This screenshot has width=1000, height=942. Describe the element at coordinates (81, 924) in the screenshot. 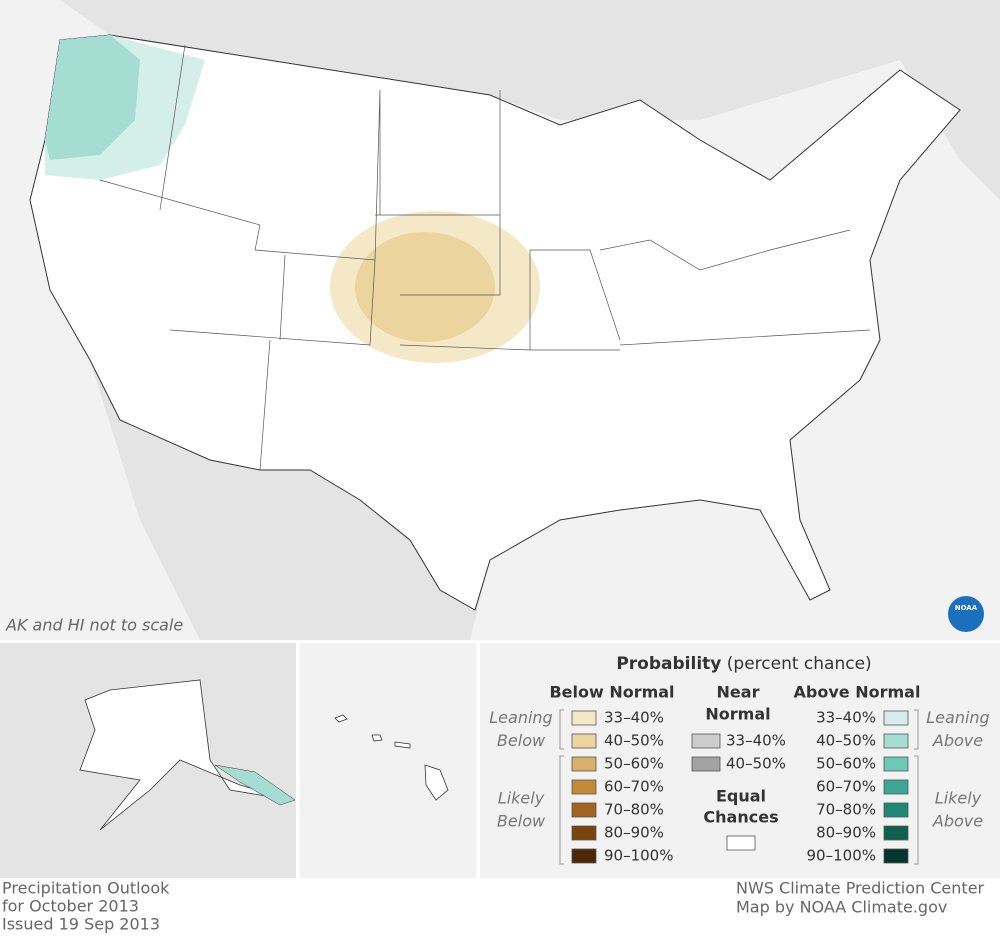

I see `footer-left: Issued 19 Sep 2013` at that location.